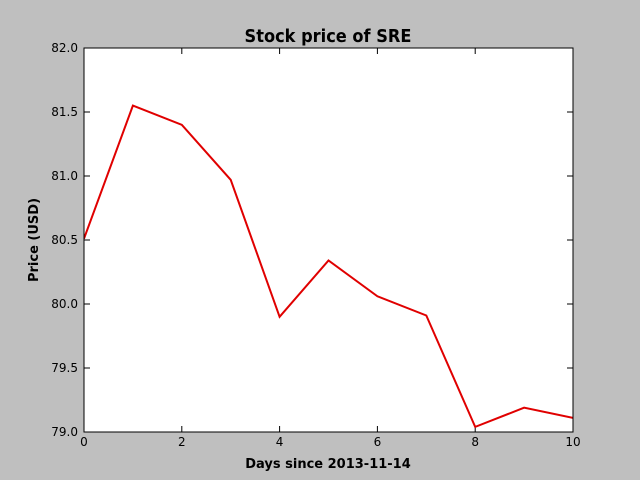 This screenshot has width=640, height=480. What do you see at coordinates (84, 442) in the screenshot?
I see `x-tick-label: 0` at bounding box center [84, 442].